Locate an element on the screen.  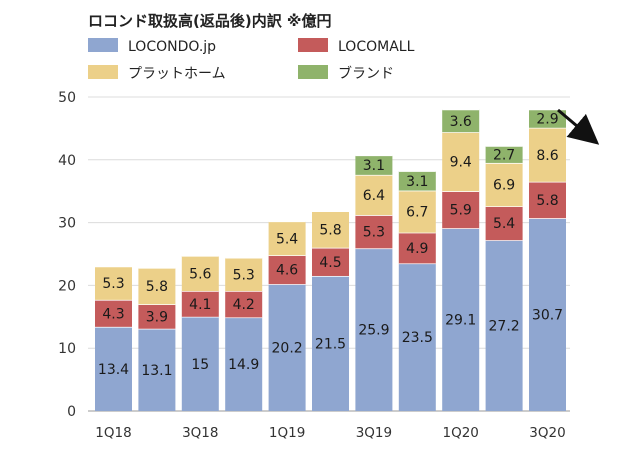
x-tick-label: 1Q18 is located at coordinates (113, 433).